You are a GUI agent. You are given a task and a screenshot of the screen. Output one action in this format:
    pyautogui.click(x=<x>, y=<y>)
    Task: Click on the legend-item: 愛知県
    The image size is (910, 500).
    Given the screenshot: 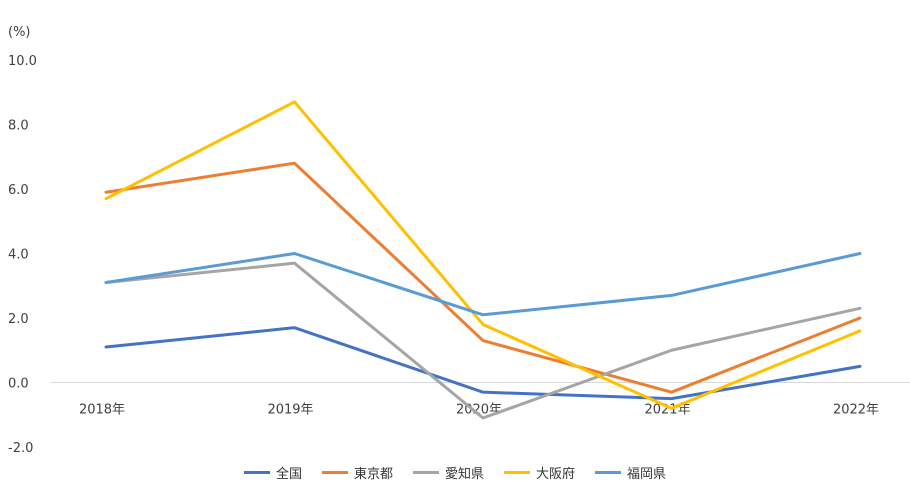 What is the action you would take?
    pyautogui.click(x=448, y=472)
    